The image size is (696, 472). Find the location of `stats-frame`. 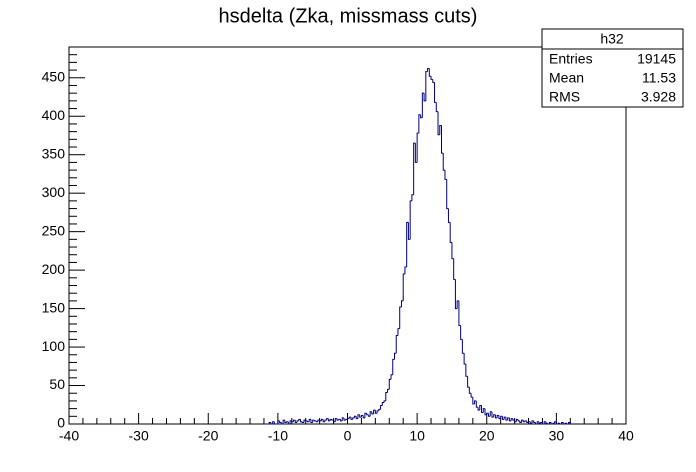

stats-frame is located at coordinates (612, 68).